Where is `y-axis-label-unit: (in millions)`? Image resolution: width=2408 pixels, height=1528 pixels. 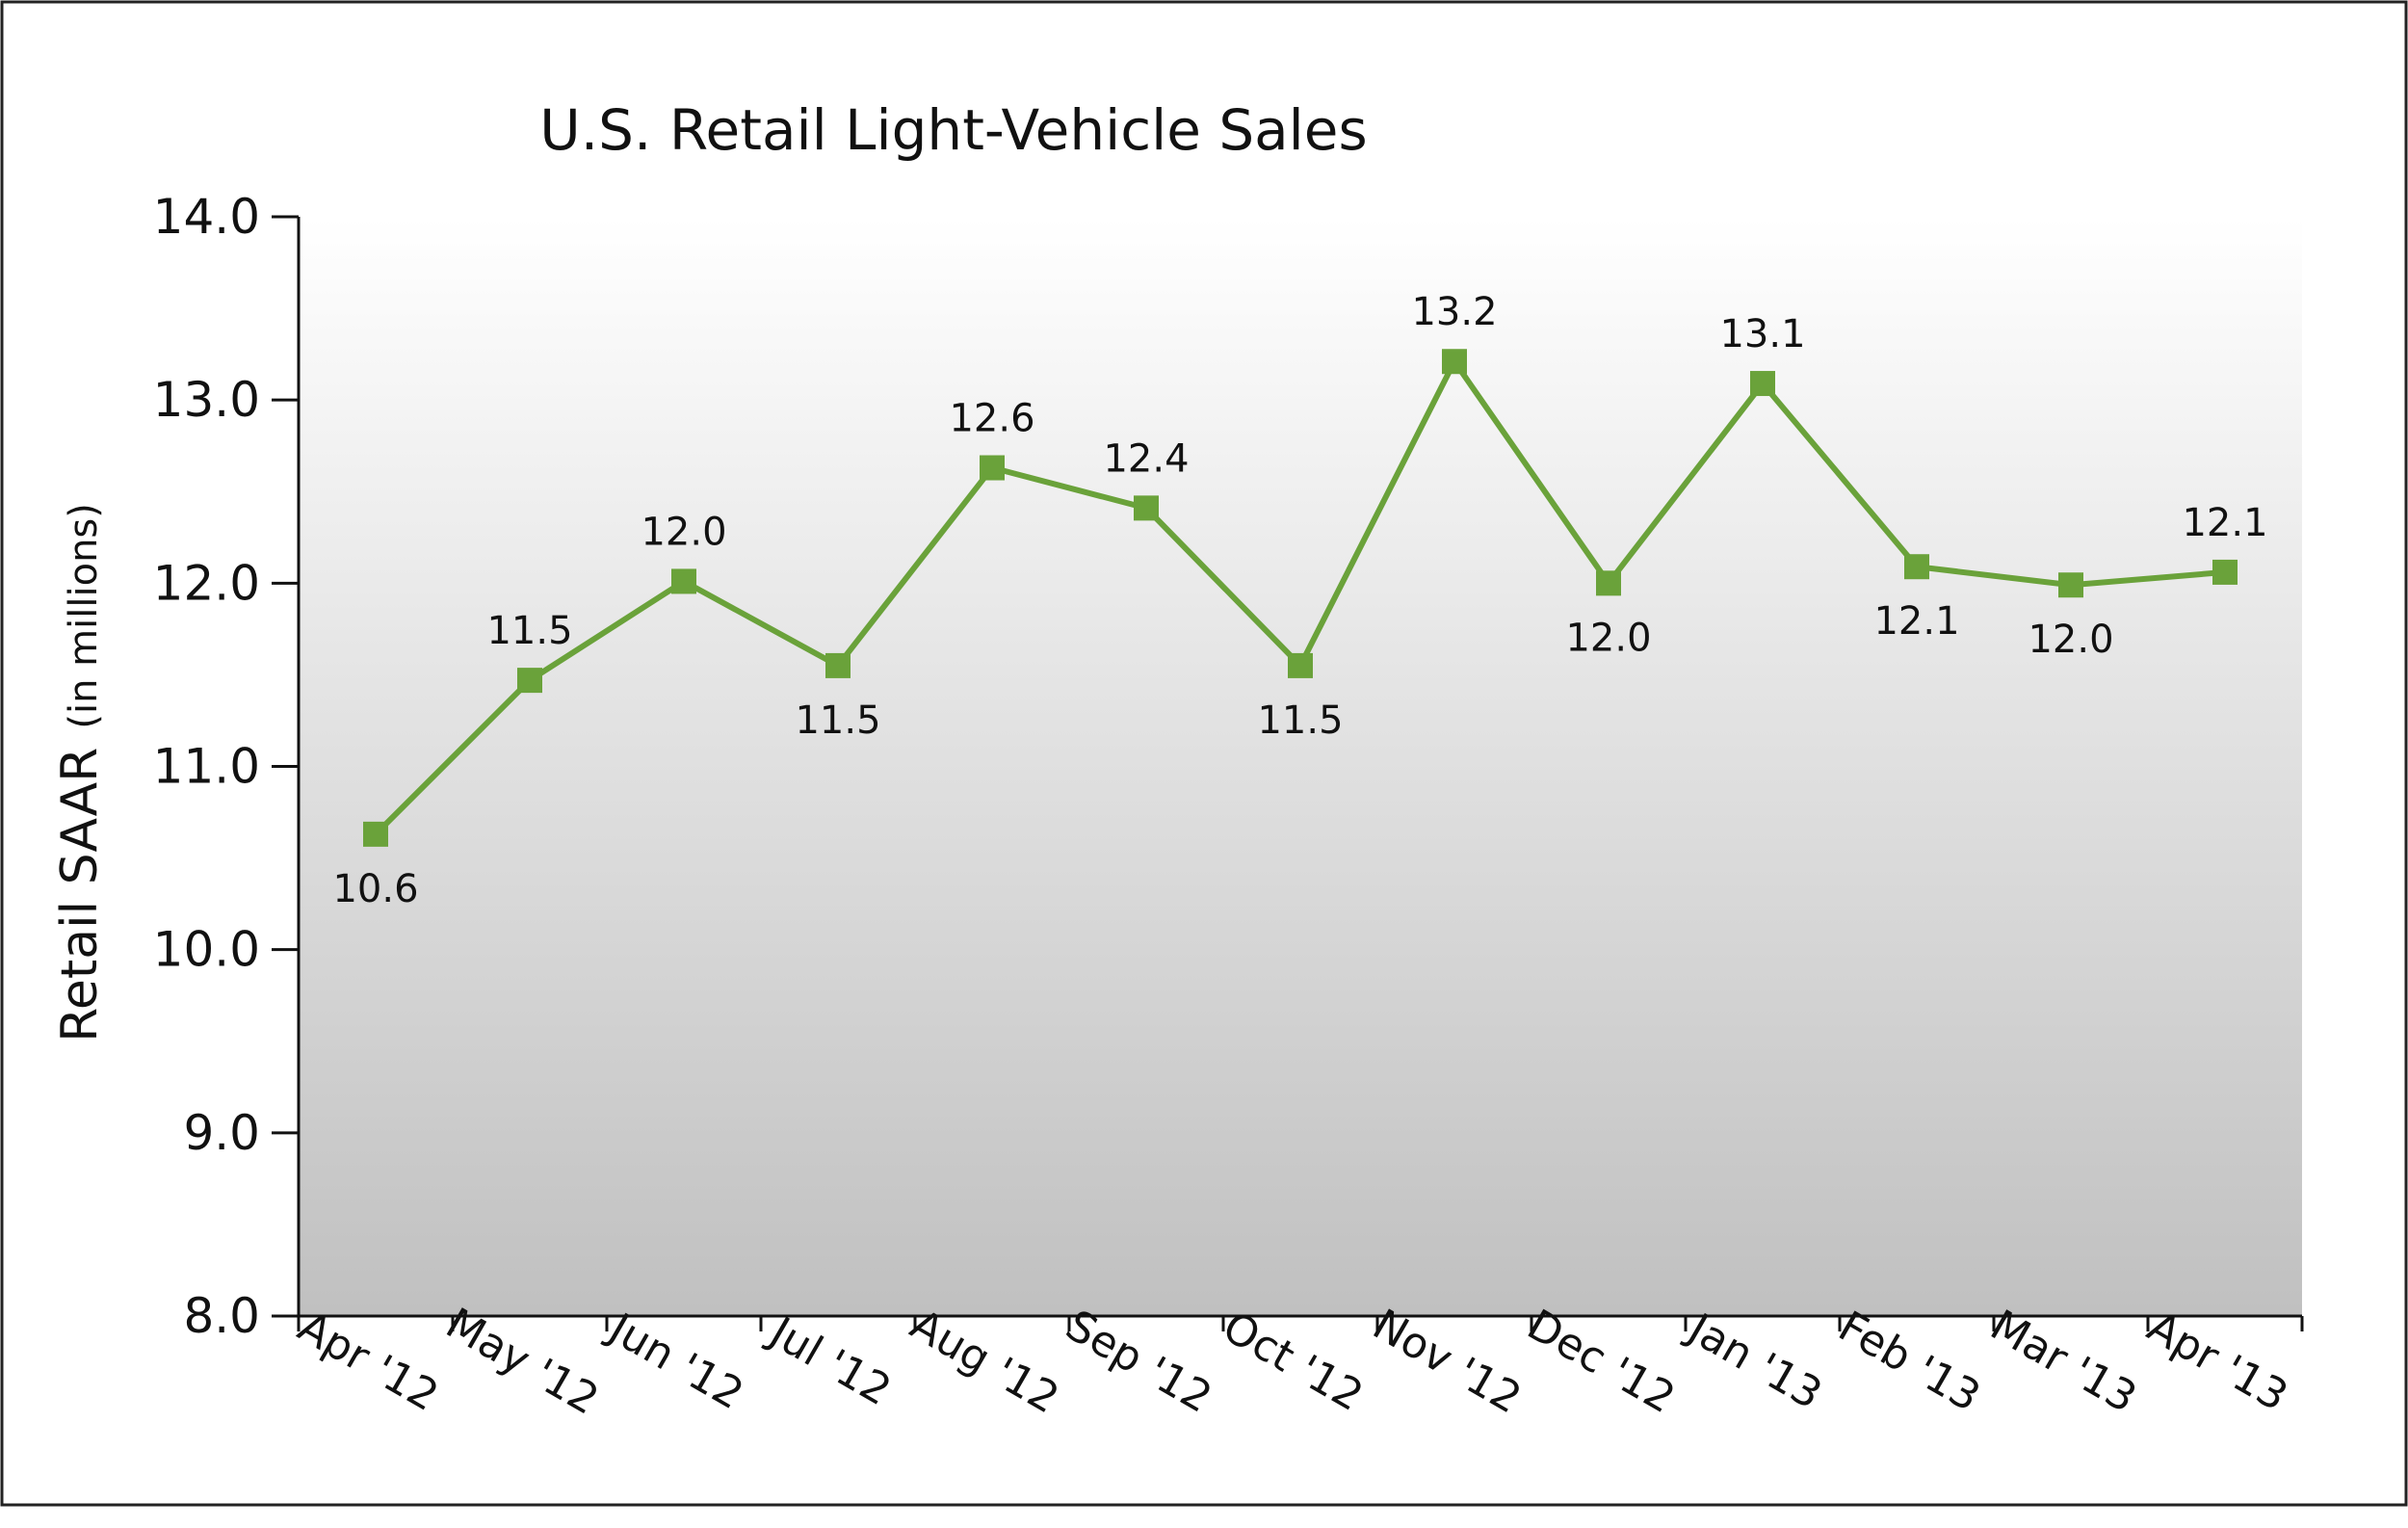 y-axis-label-unit: (in millions) is located at coordinates (84, 615).